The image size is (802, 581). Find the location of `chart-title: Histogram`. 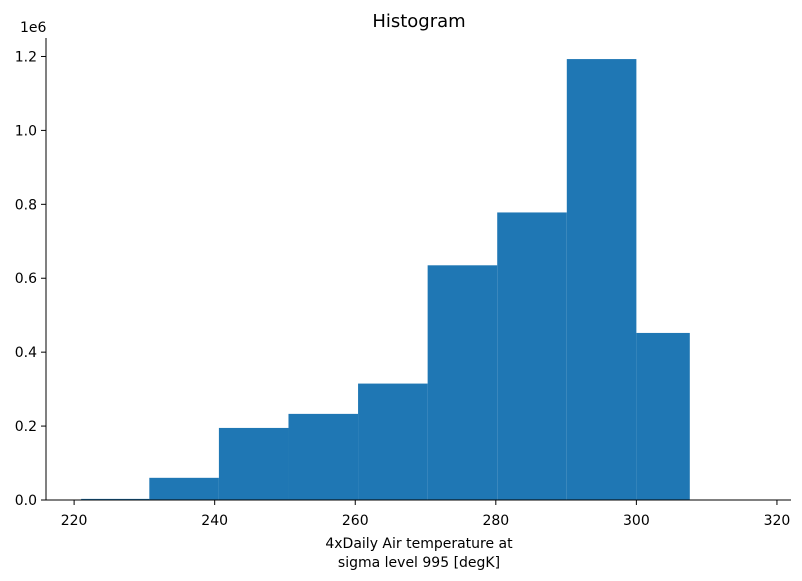

chart-title: Histogram is located at coordinates (418, 21).